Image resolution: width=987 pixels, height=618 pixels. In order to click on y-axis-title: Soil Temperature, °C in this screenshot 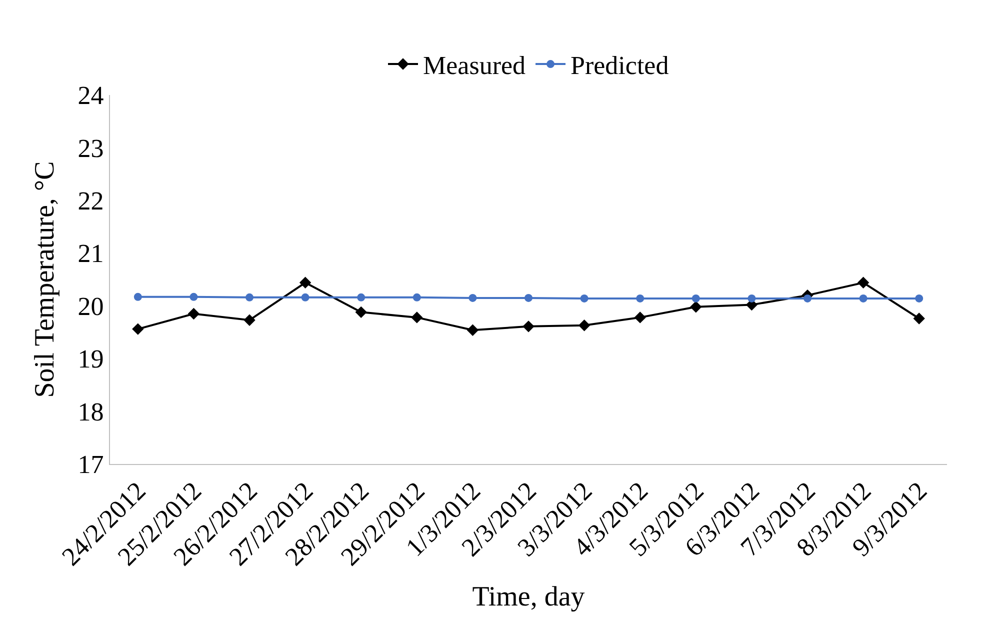, I will do `click(45, 279)`.